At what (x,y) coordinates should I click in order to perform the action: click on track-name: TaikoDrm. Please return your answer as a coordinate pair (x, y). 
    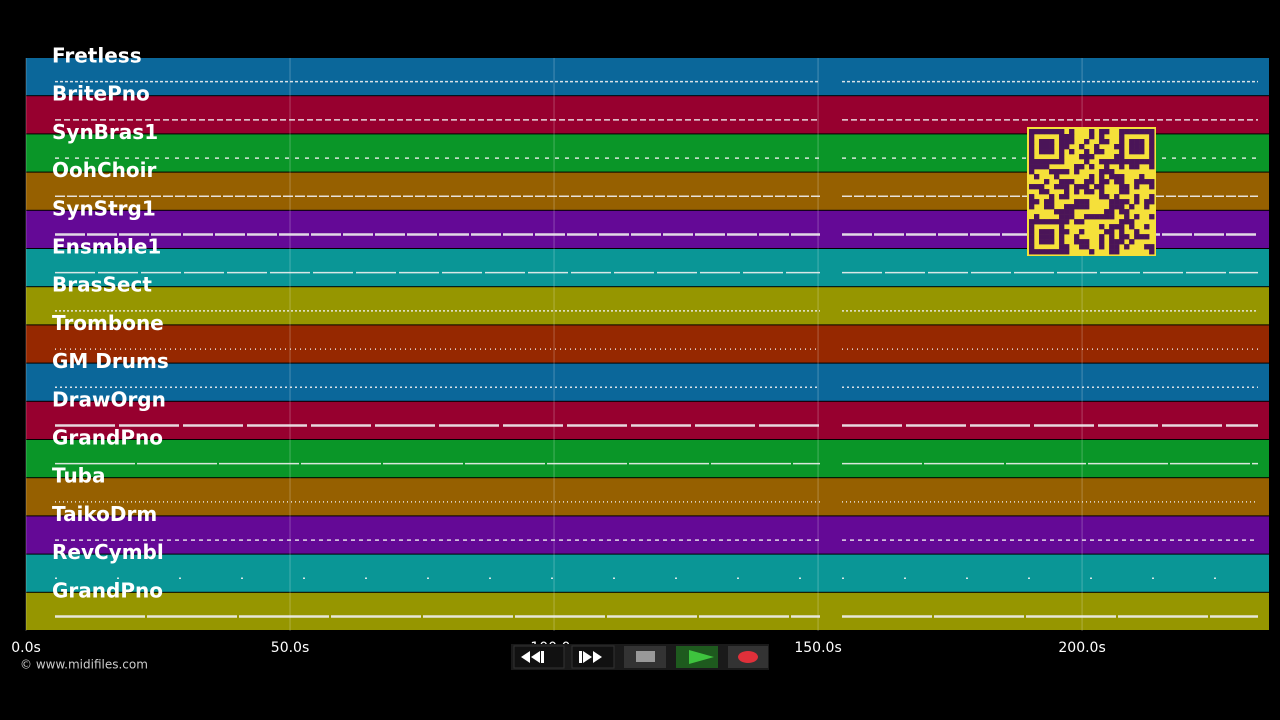
    Looking at the image, I should click on (104, 514).